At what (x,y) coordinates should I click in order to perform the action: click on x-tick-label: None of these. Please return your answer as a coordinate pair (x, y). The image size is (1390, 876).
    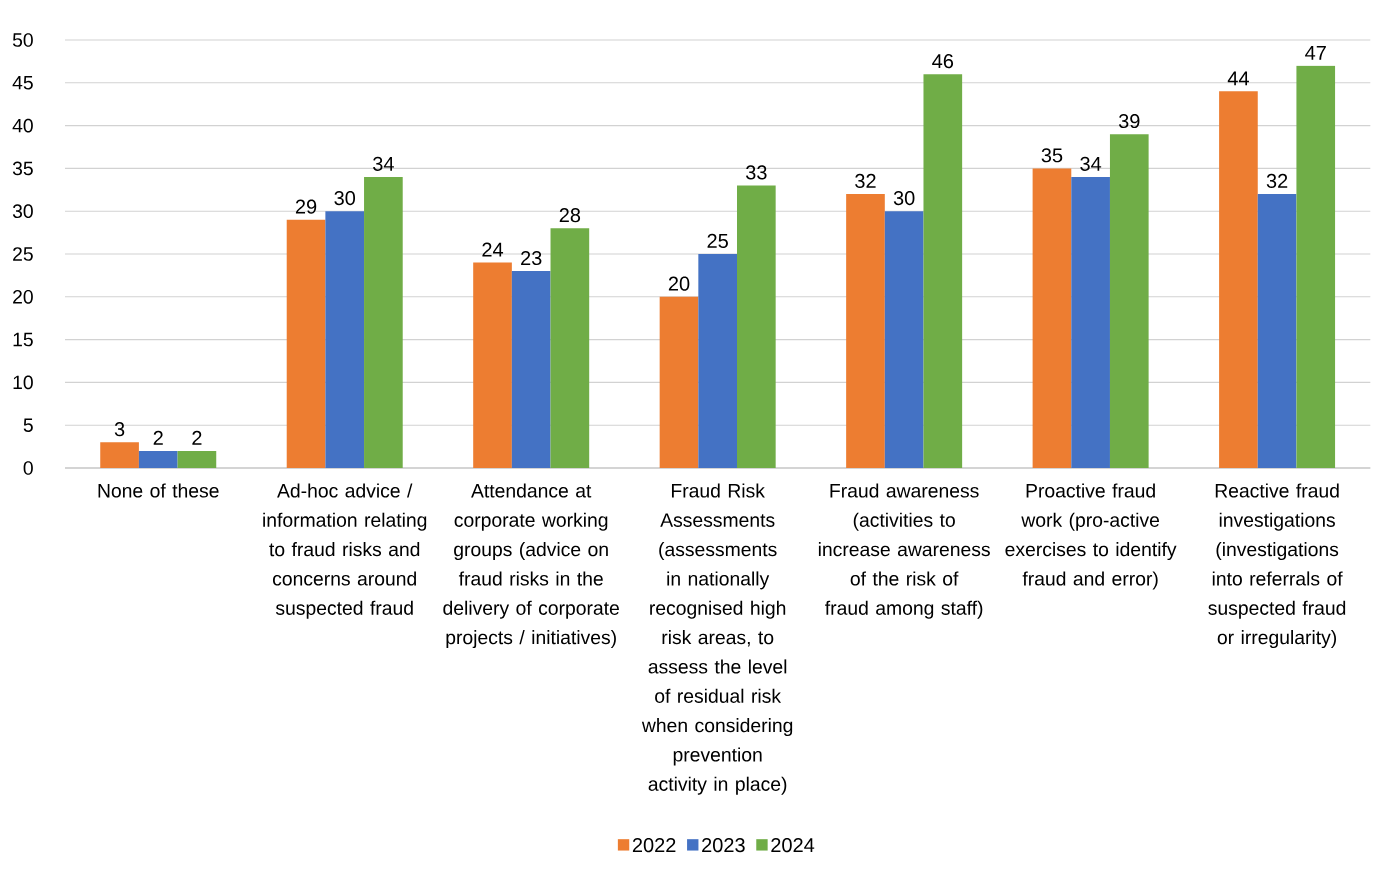
    Looking at the image, I should click on (158, 490).